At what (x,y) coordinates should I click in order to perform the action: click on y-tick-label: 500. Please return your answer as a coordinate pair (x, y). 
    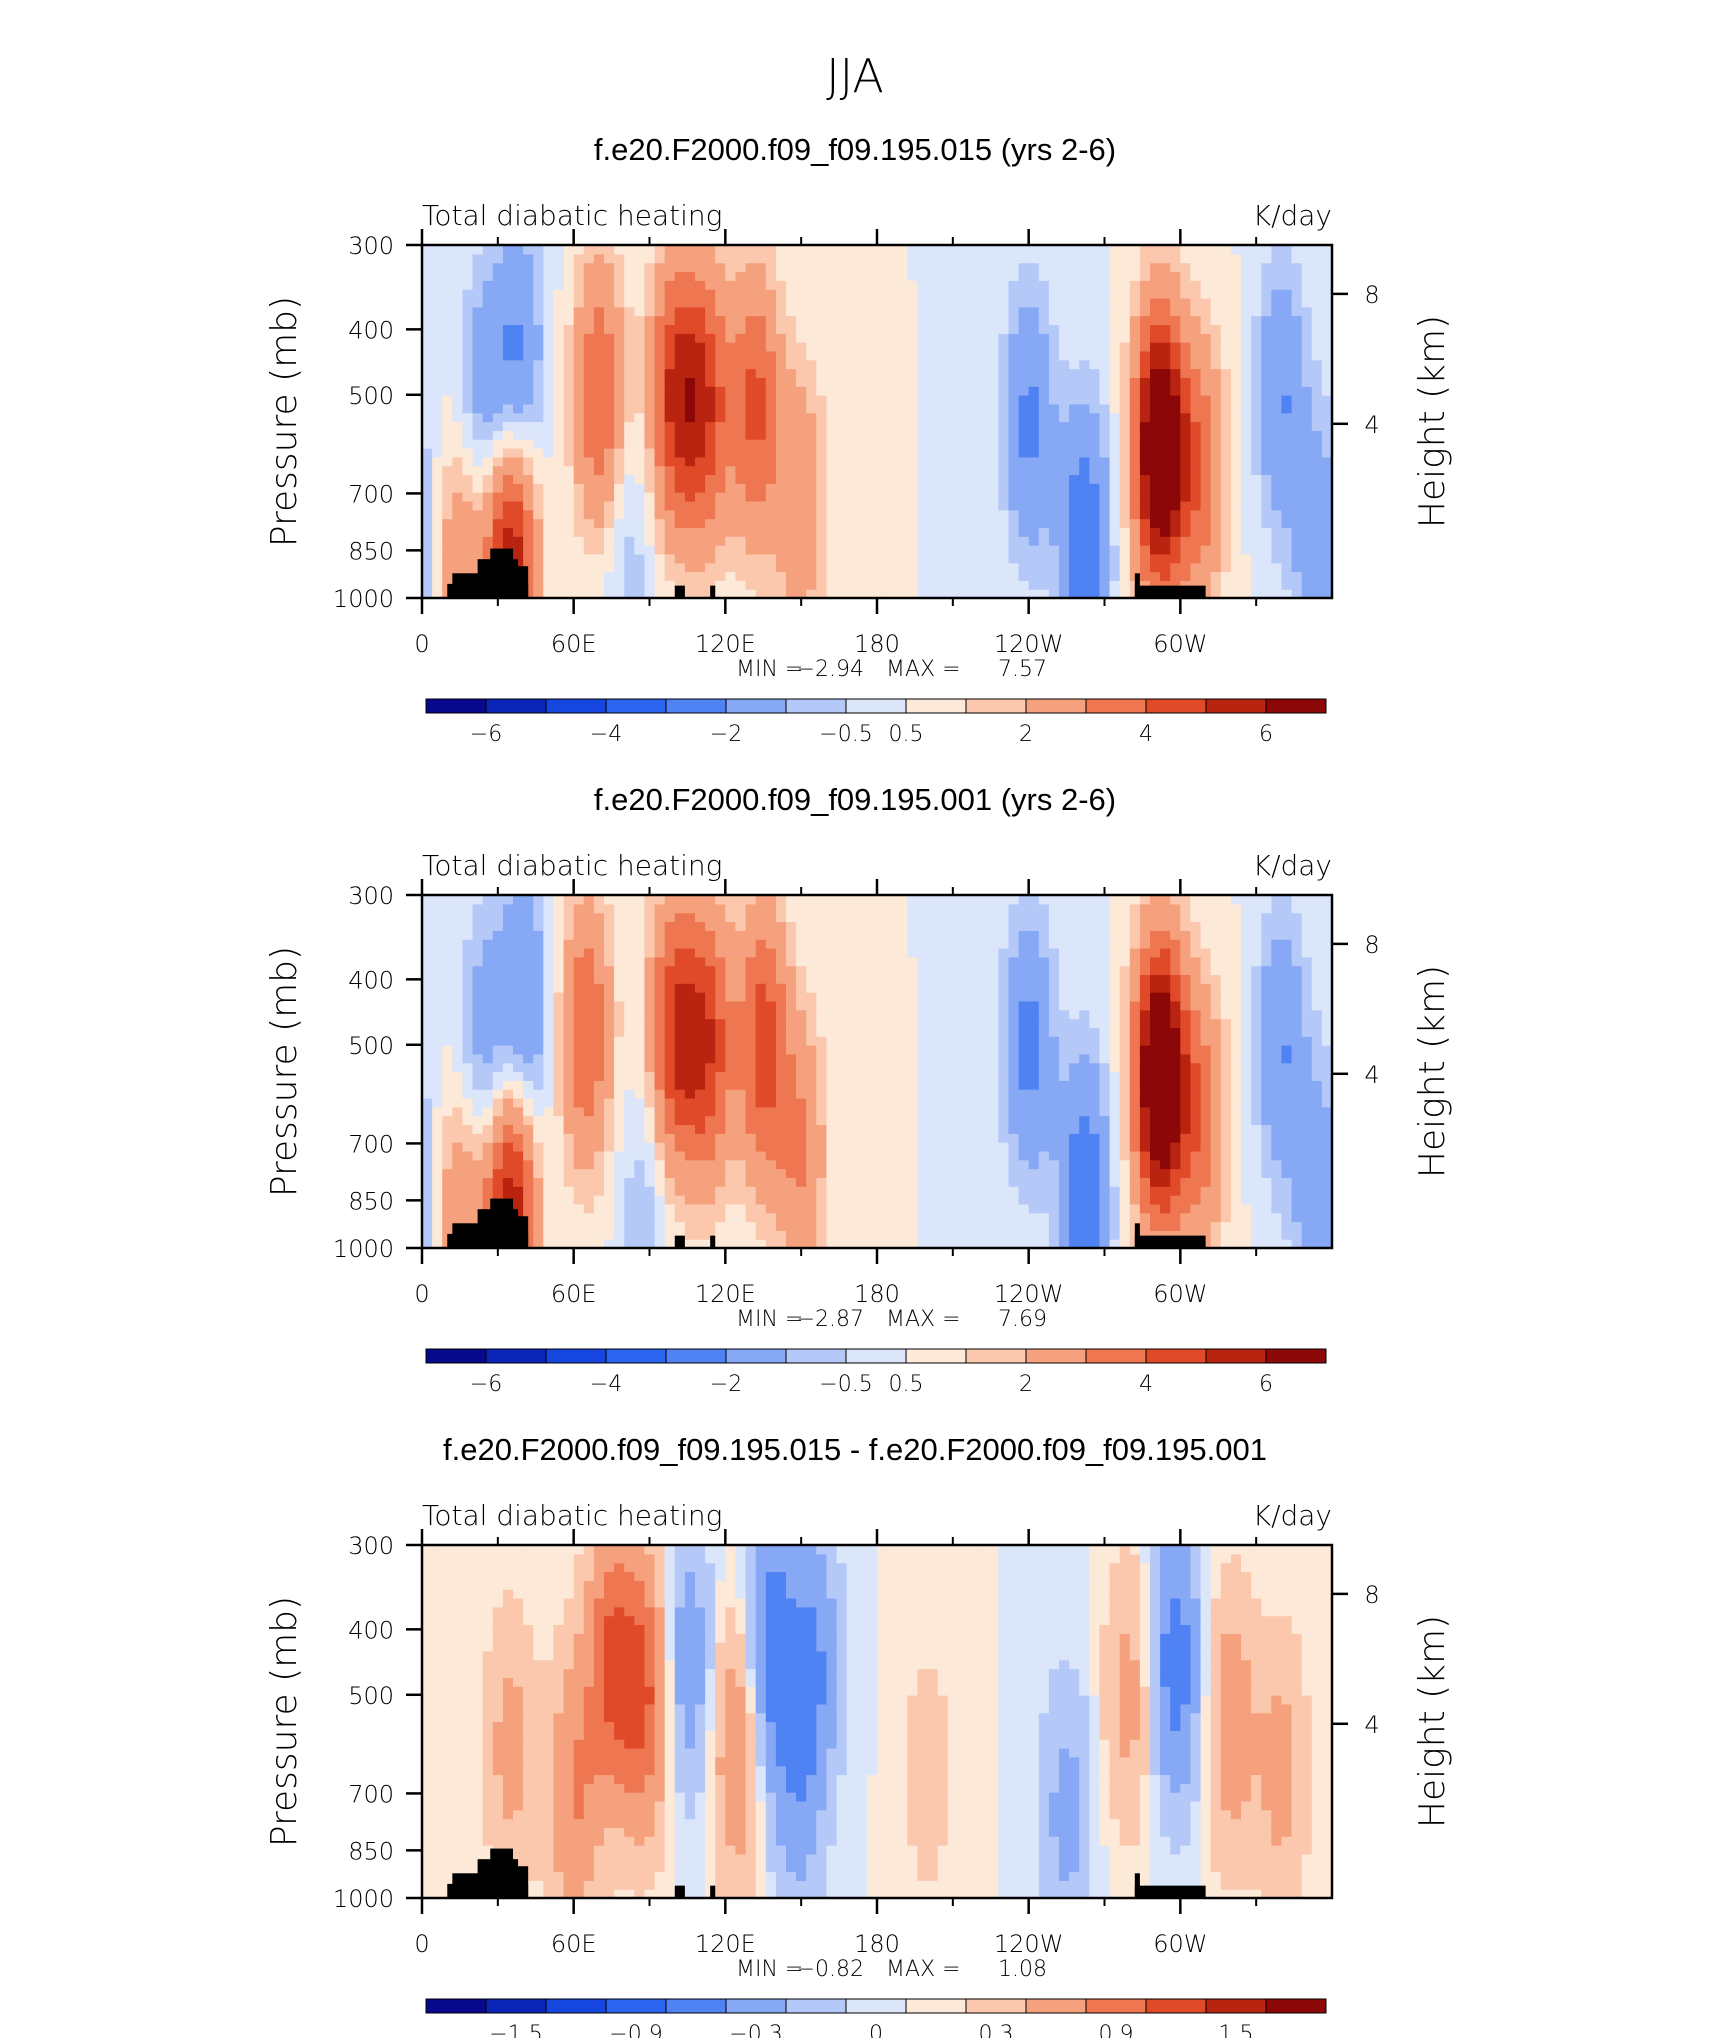
    Looking at the image, I should click on (371, 396).